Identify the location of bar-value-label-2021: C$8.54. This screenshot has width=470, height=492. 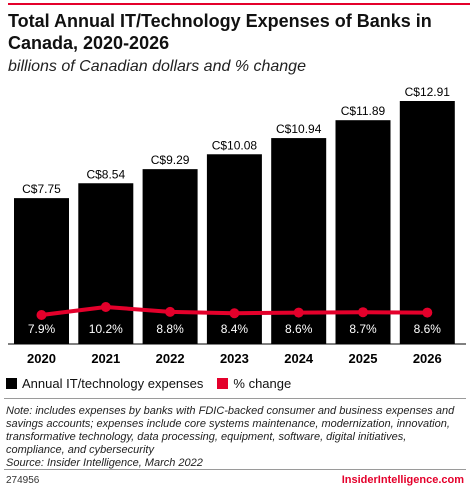
(105, 174).